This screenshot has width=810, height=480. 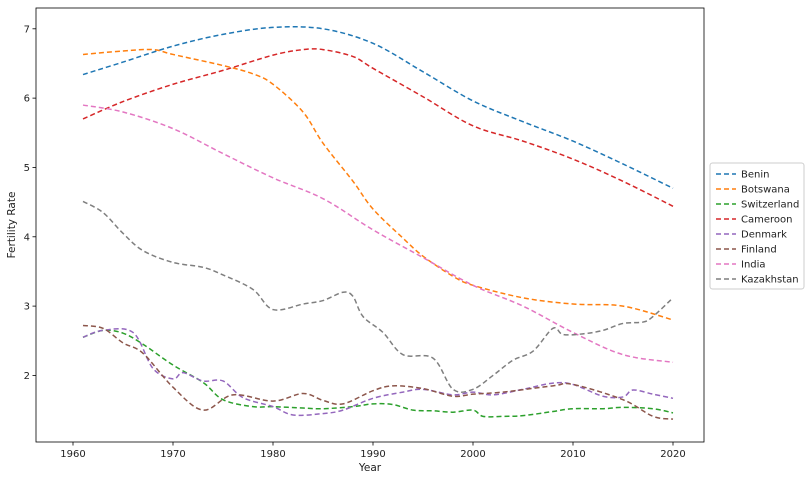 What do you see at coordinates (764, 235) in the screenshot?
I see `legend-entry-label: Denmark` at bounding box center [764, 235].